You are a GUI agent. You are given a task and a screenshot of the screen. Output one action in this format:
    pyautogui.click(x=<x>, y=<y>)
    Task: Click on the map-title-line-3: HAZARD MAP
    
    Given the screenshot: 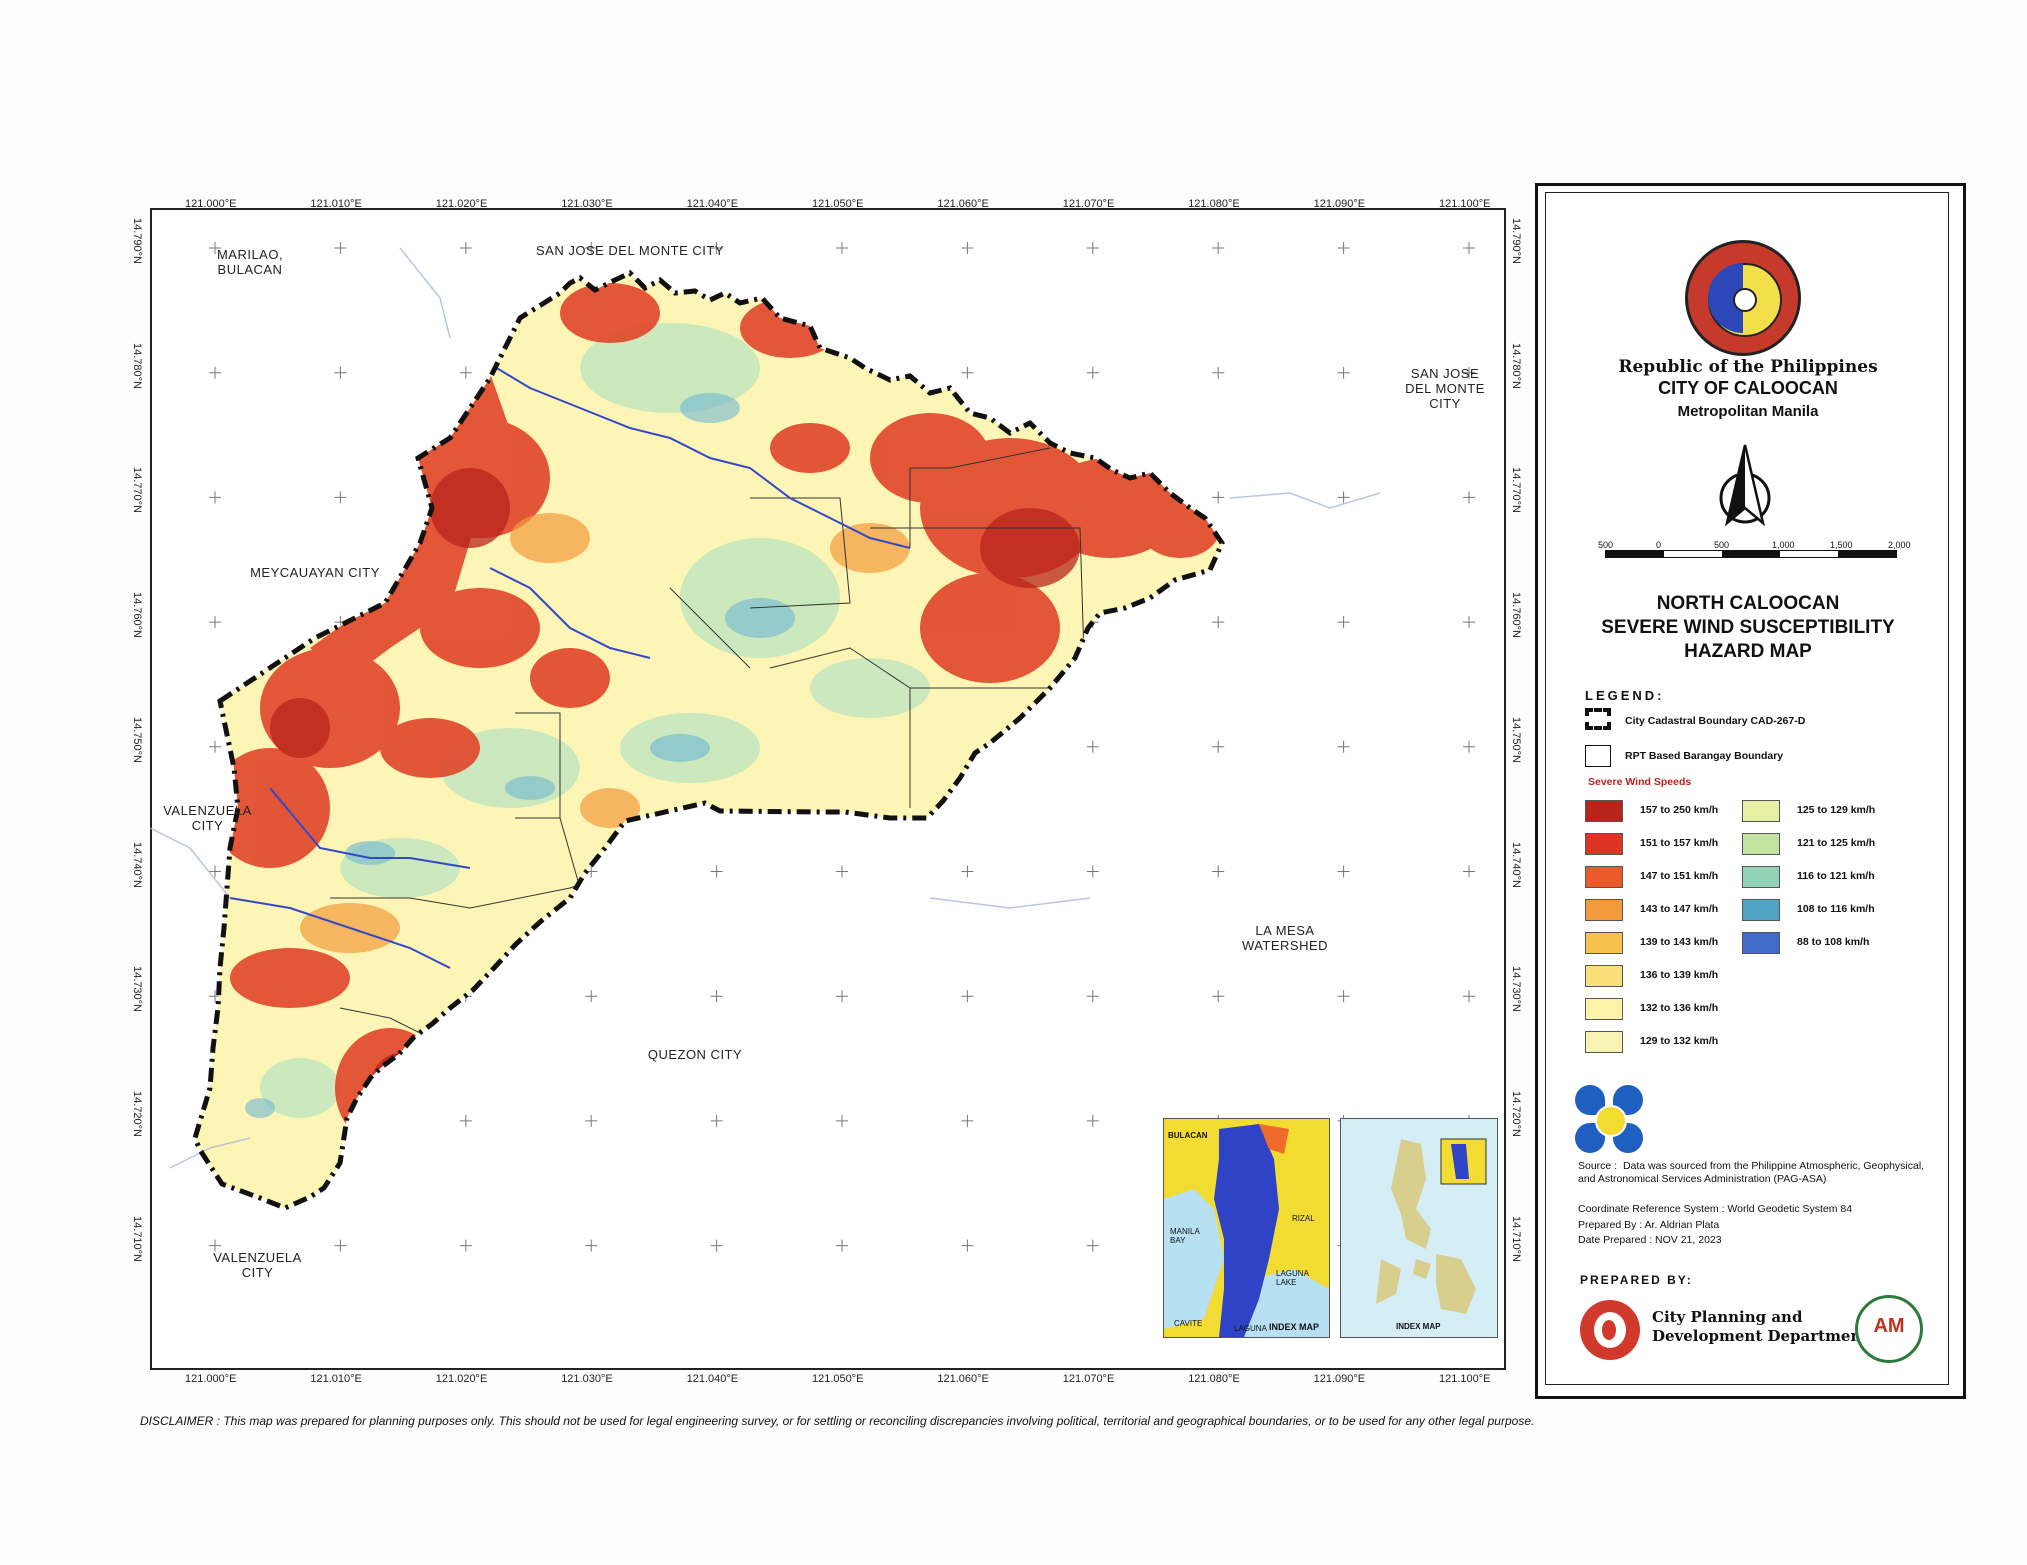 What is the action you would take?
    pyautogui.click(x=1748, y=651)
    